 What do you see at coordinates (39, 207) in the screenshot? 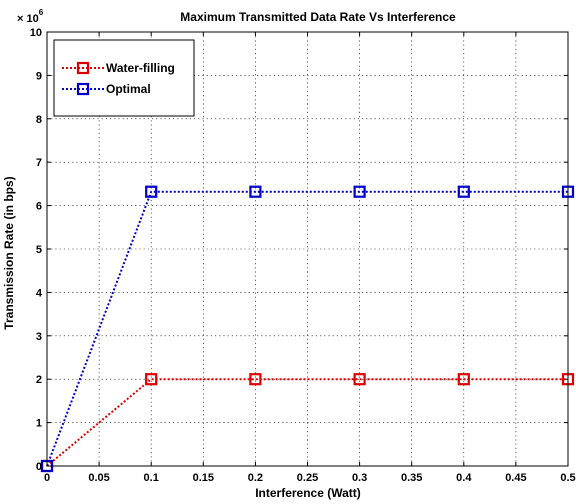
I see `y-tick-label: 6` at bounding box center [39, 207].